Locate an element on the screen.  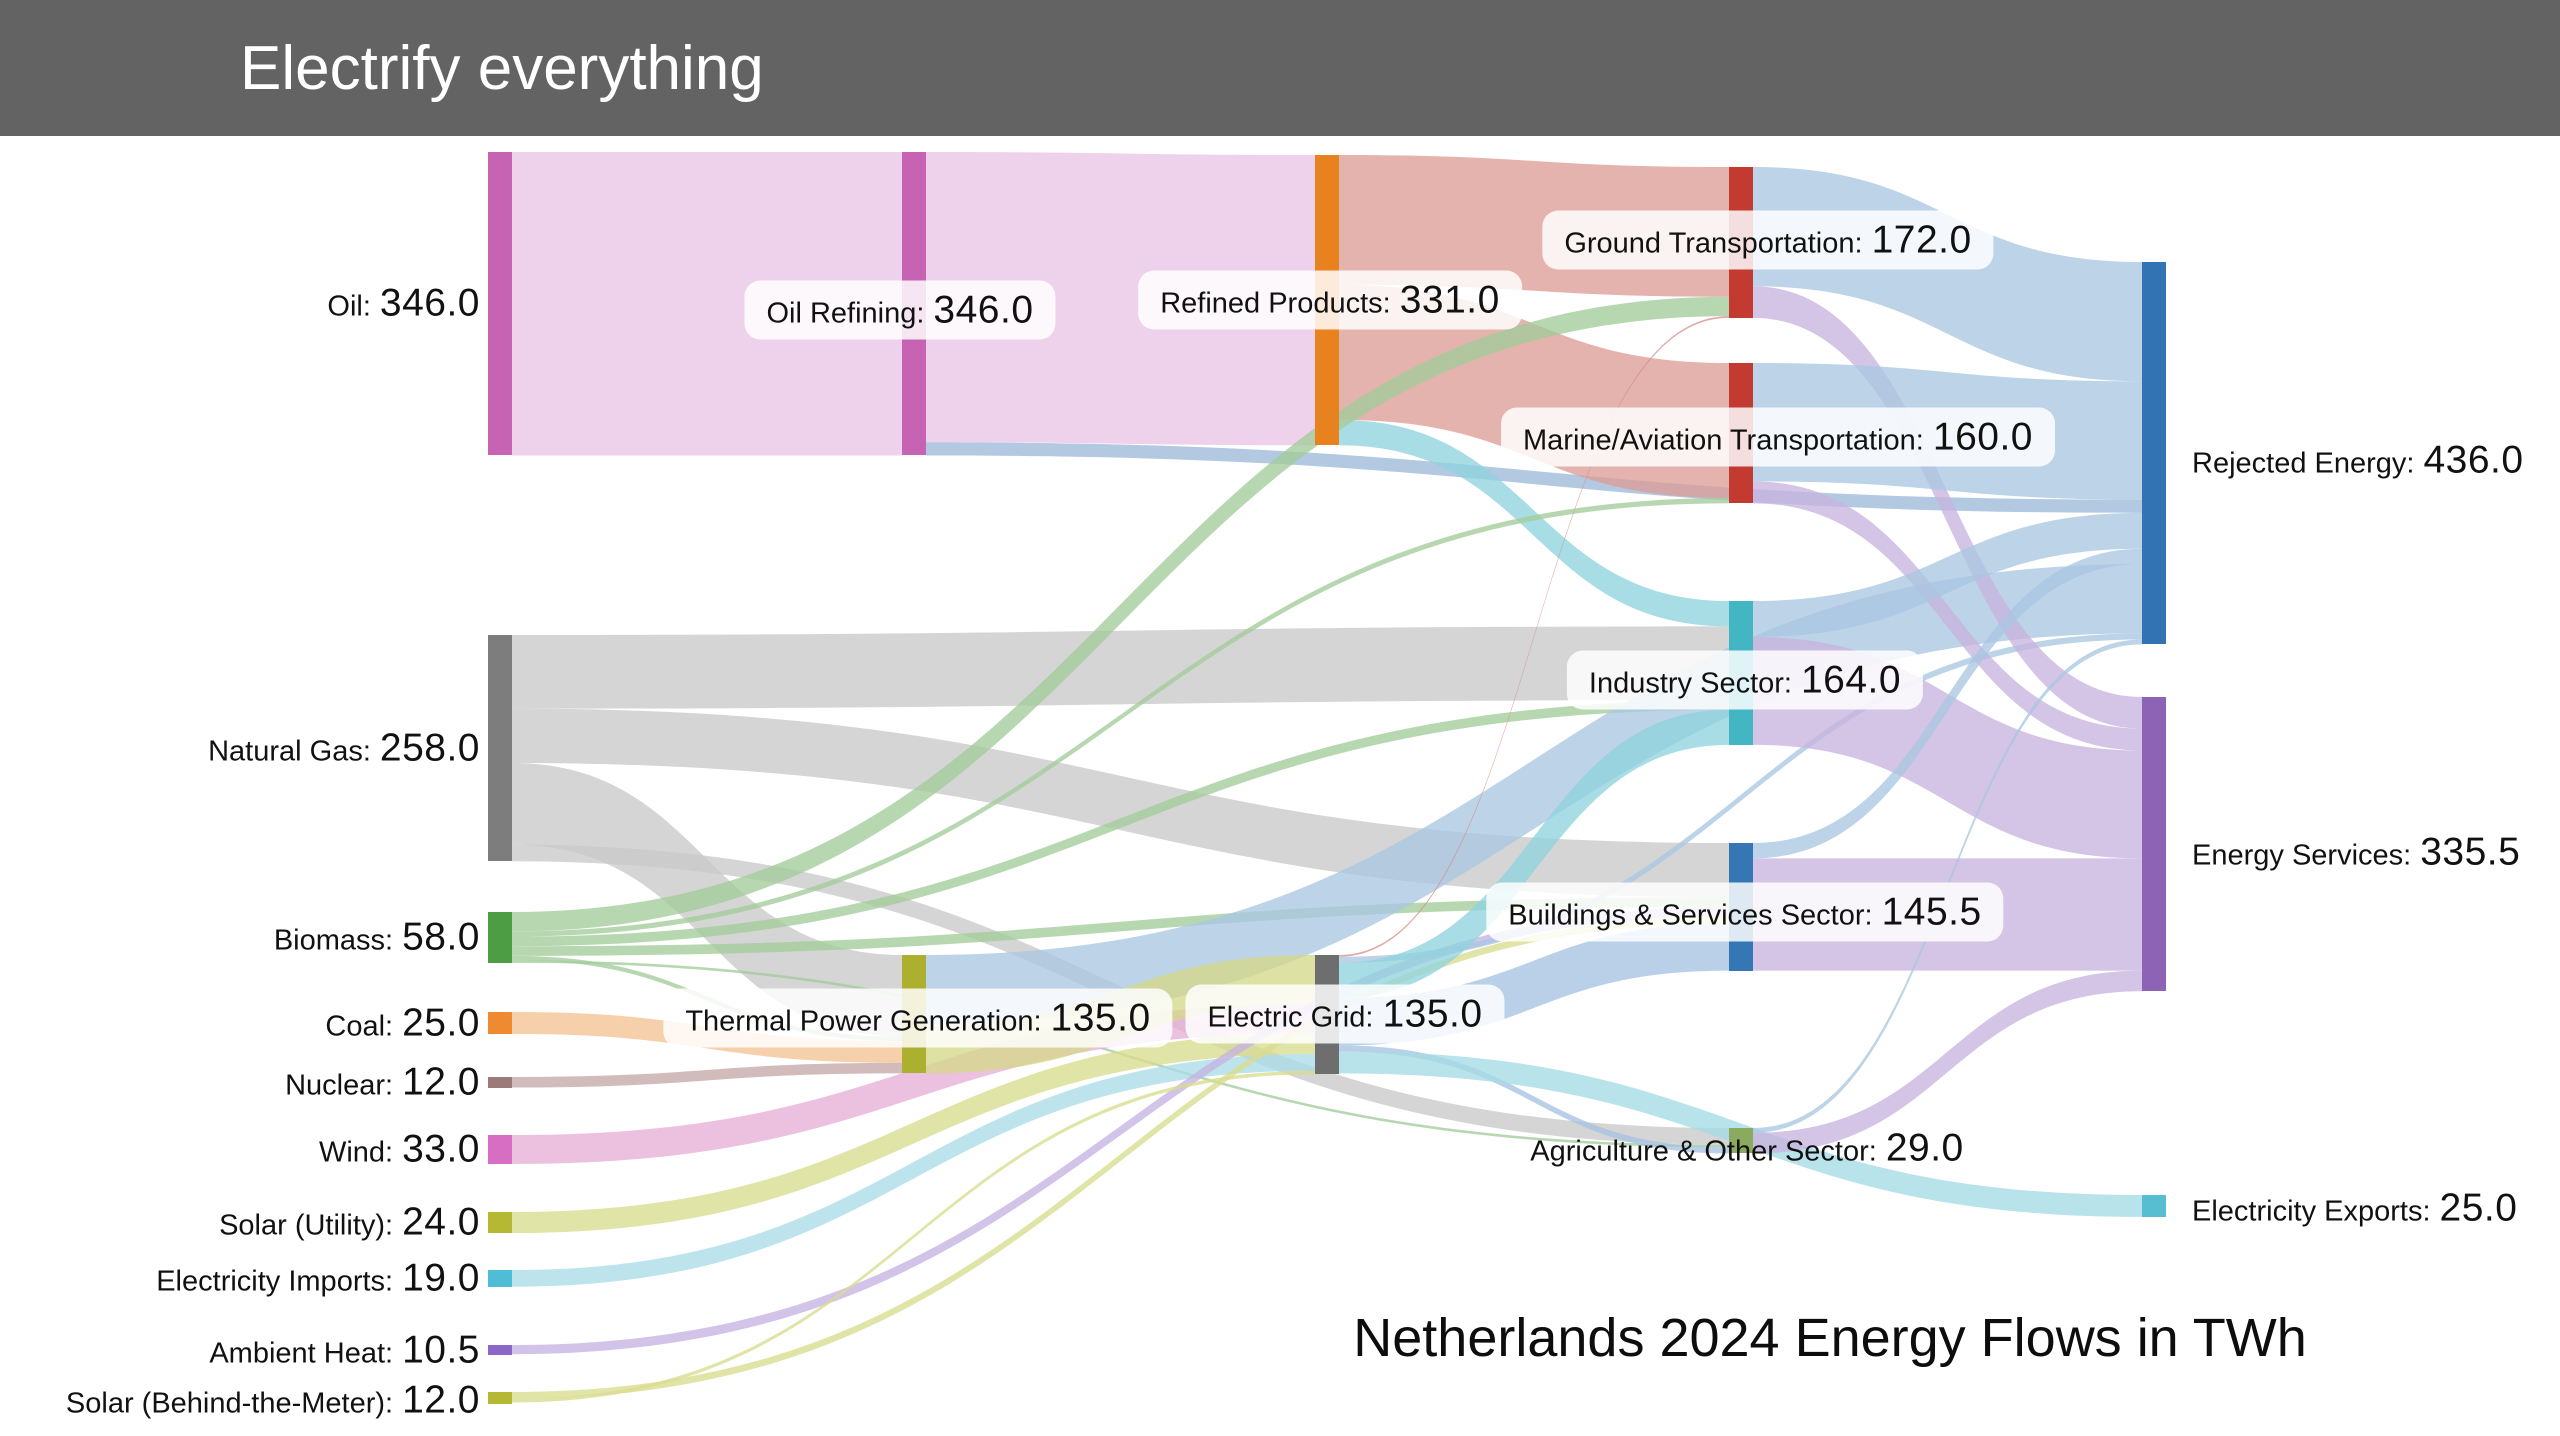
node-amb is located at coordinates (500, 1350).